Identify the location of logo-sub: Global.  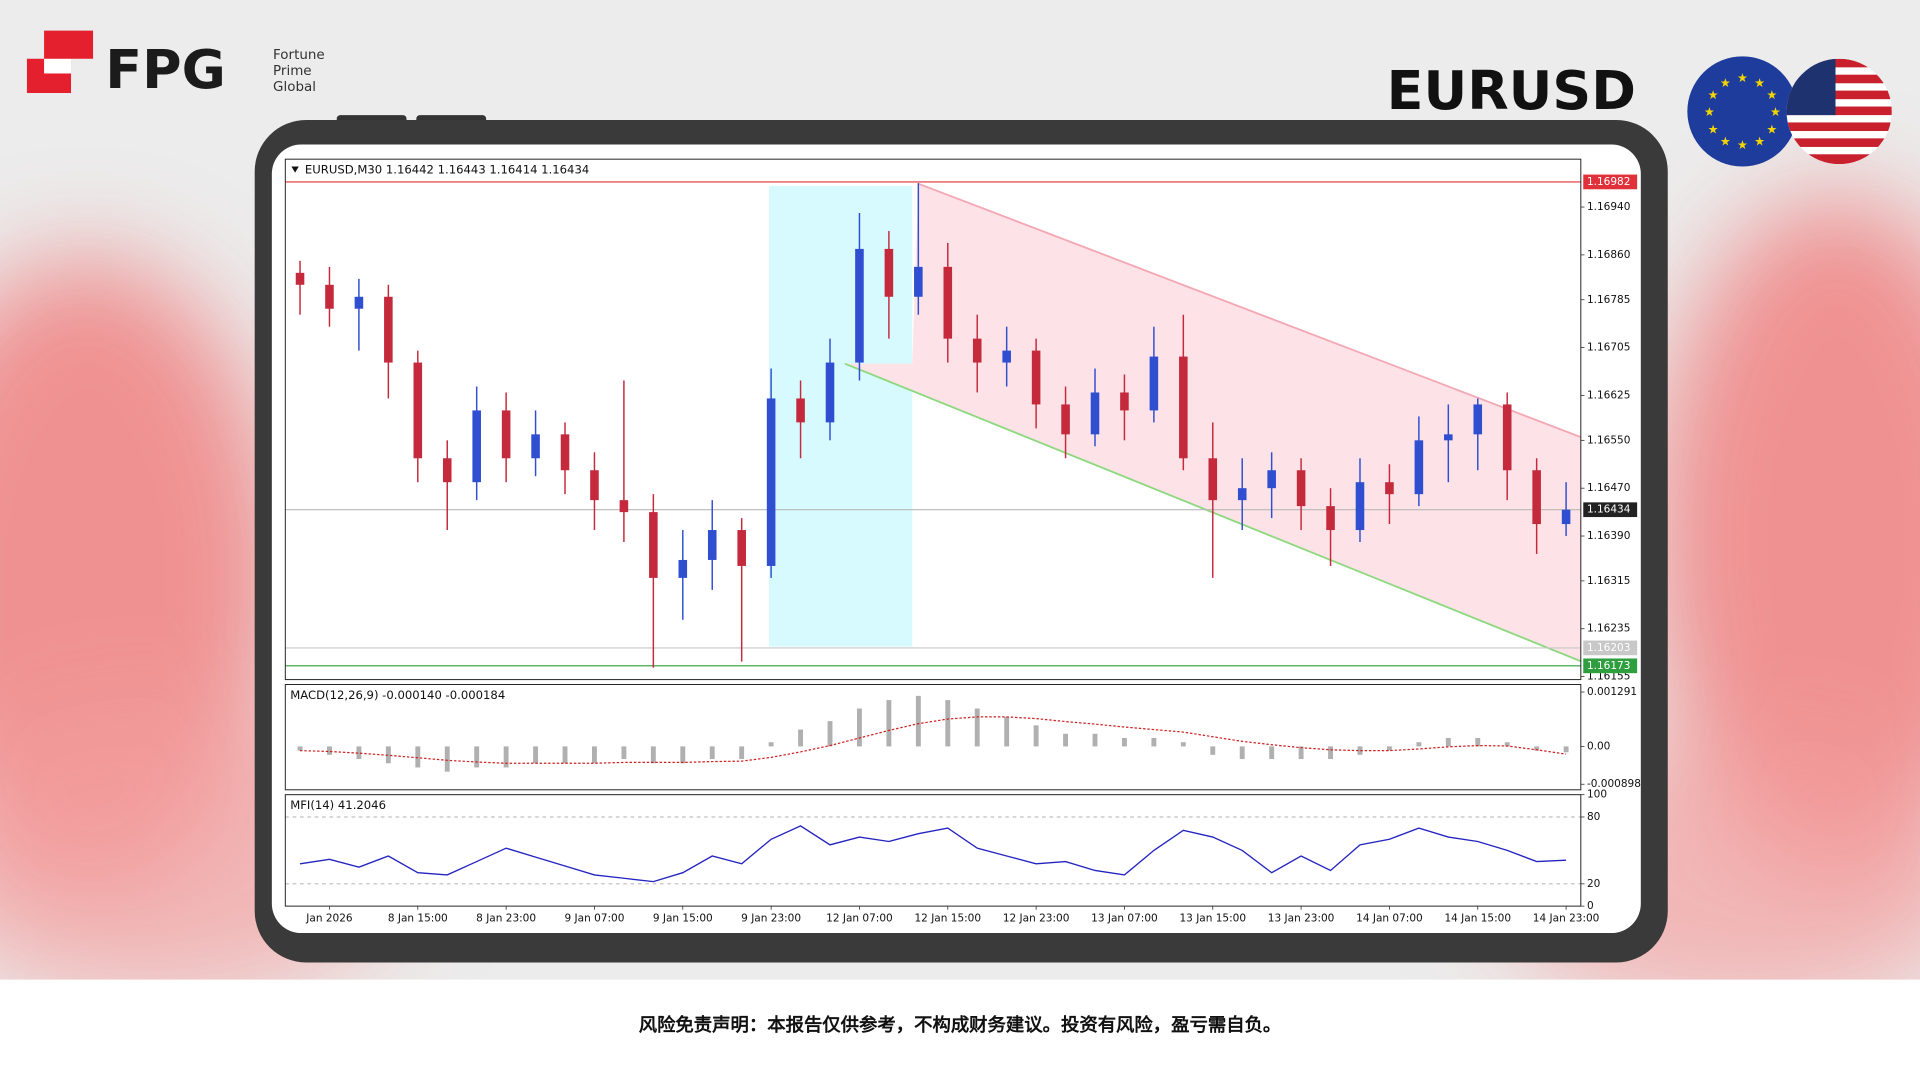
(294, 87).